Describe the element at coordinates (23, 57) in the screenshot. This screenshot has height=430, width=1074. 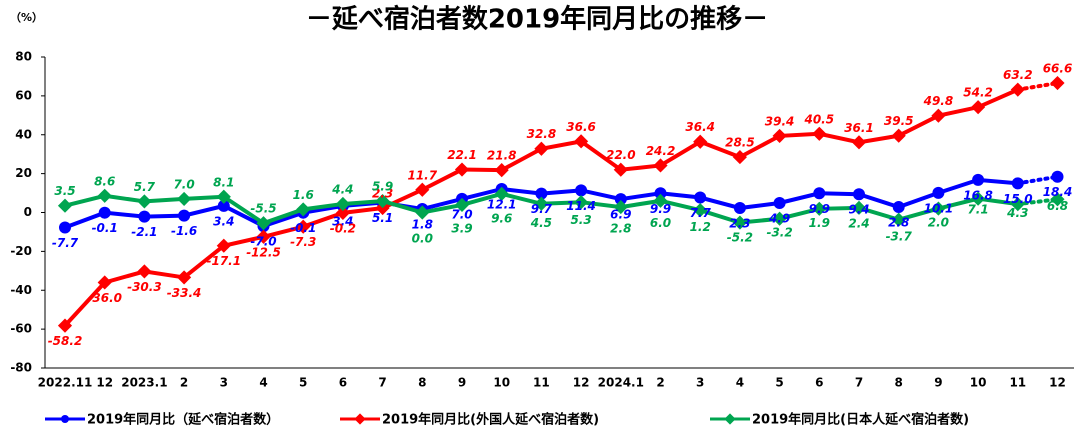
I see `y-tick-label: 80` at that location.